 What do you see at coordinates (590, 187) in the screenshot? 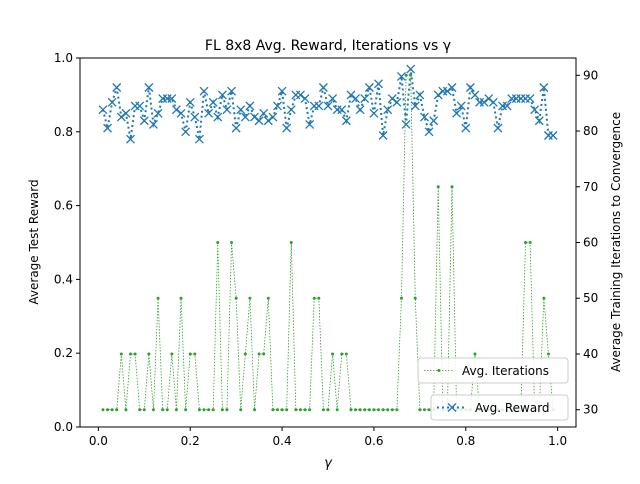
I see `y-right-tick-label: 70` at bounding box center [590, 187].